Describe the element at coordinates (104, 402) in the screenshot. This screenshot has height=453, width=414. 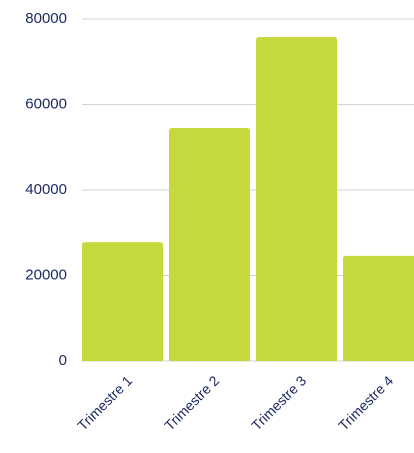
I see `x-tick-label: Trimestre 1` at that location.